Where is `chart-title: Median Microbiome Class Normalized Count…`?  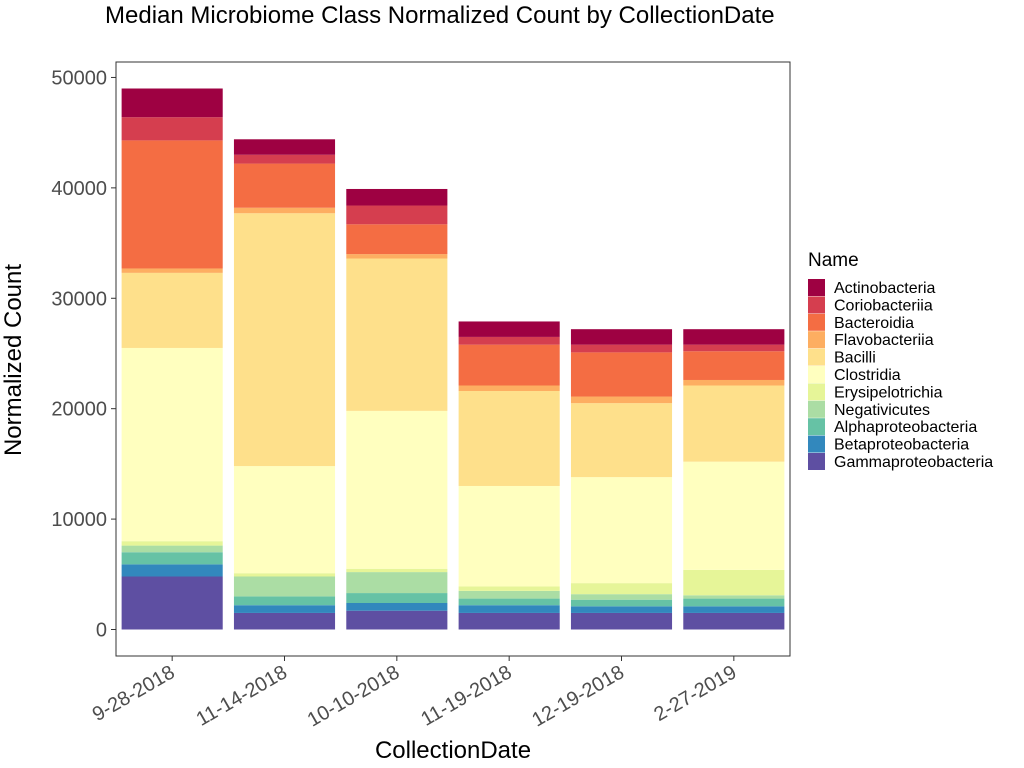
chart-title: Median Microbiome Class Normalized Count… is located at coordinates (440, 15).